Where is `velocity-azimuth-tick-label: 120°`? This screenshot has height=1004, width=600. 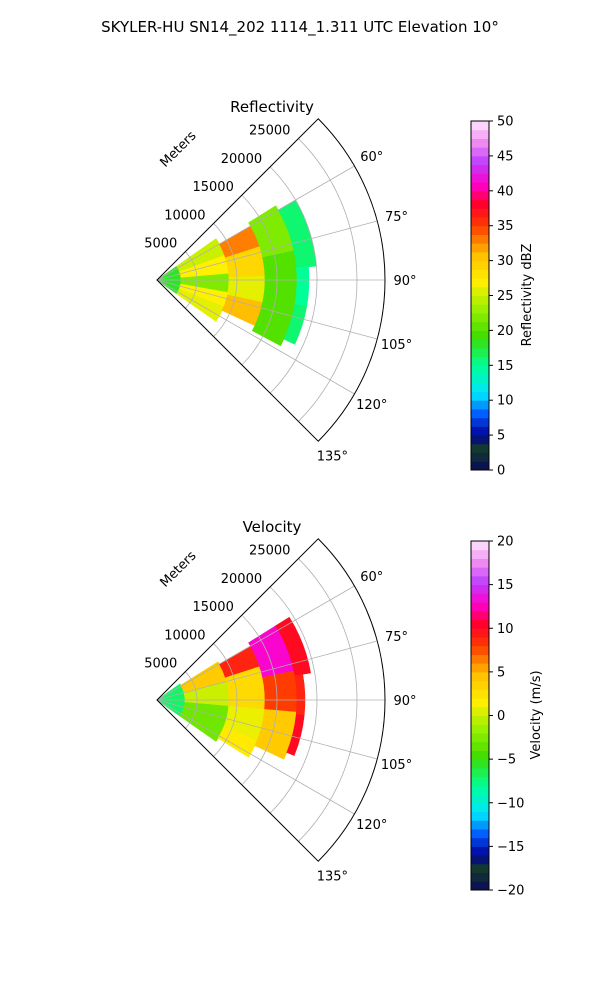
velocity-azimuth-tick-label: 120° is located at coordinates (371, 825).